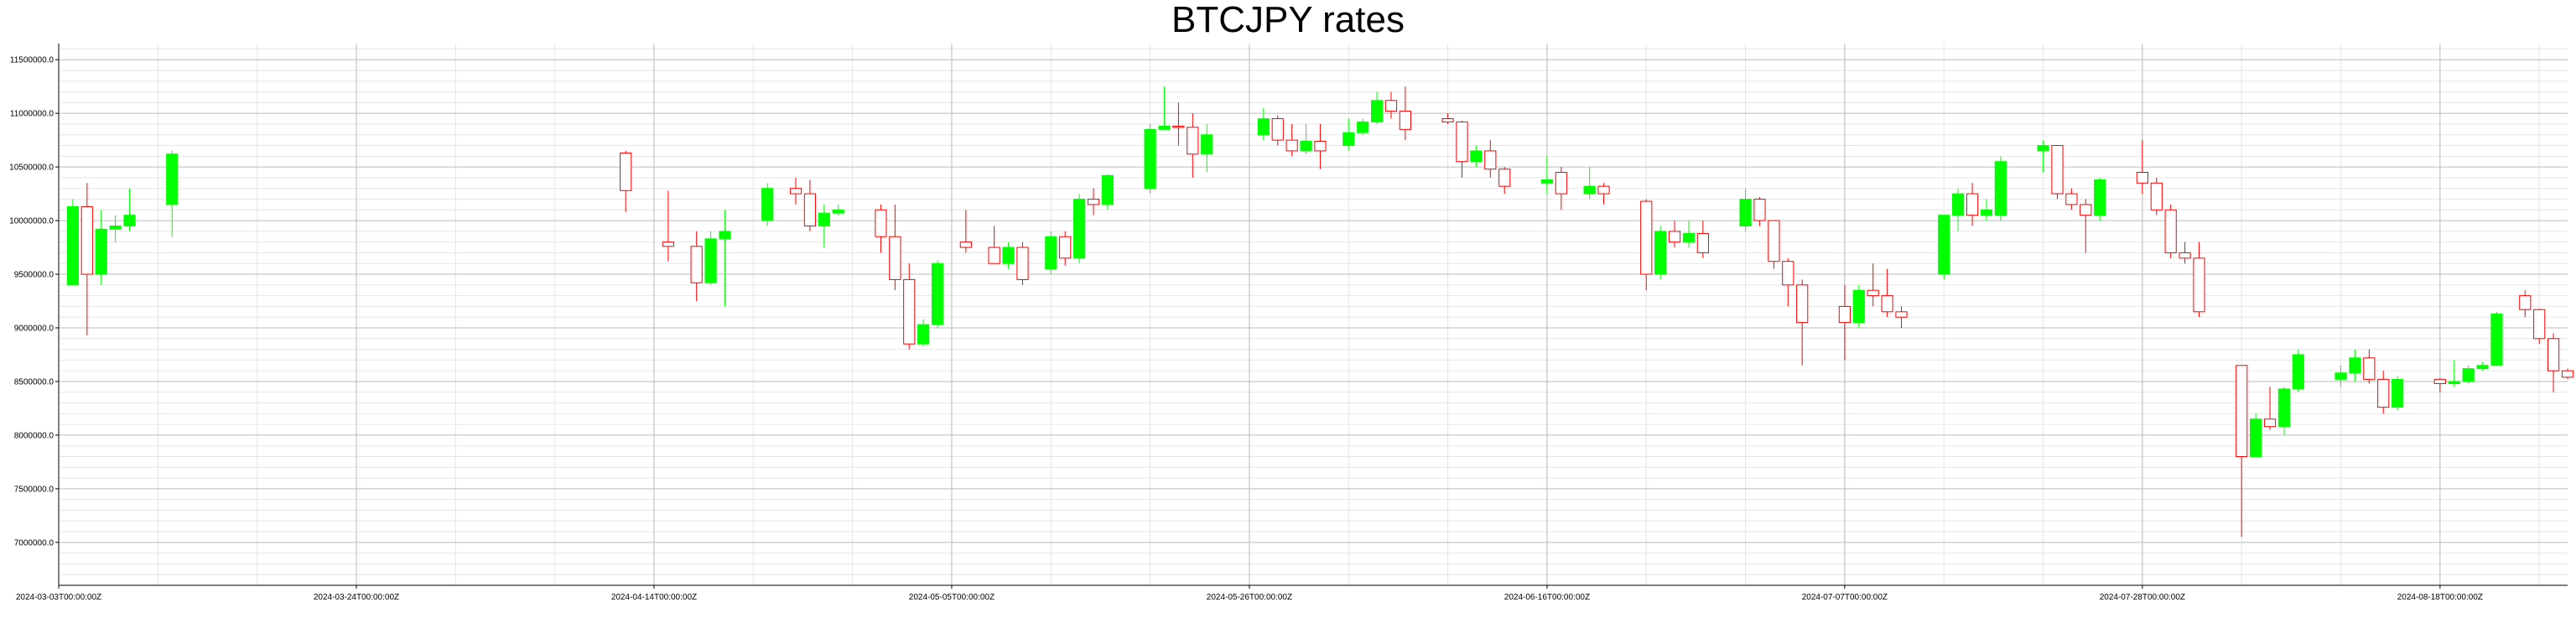  What do you see at coordinates (34, 275) in the screenshot?
I see `y-tick-label: 9500000.0` at bounding box center [34, 275].